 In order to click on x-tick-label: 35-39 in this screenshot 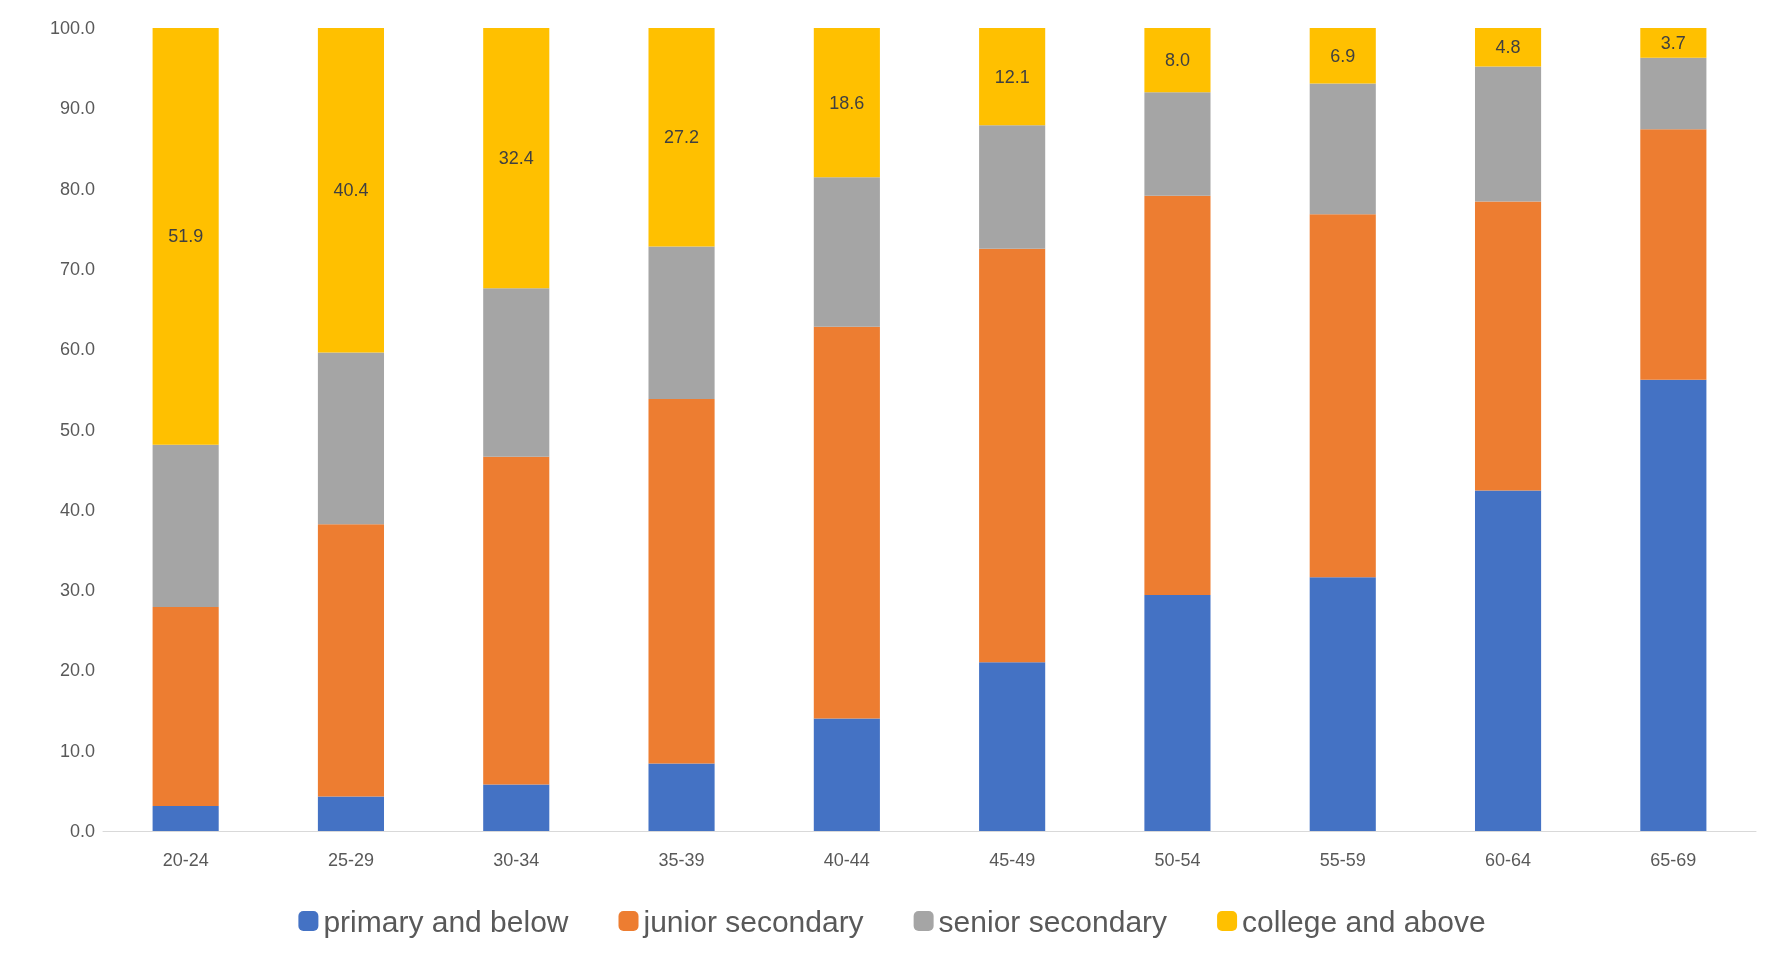, I will do `click(681, 860)`.